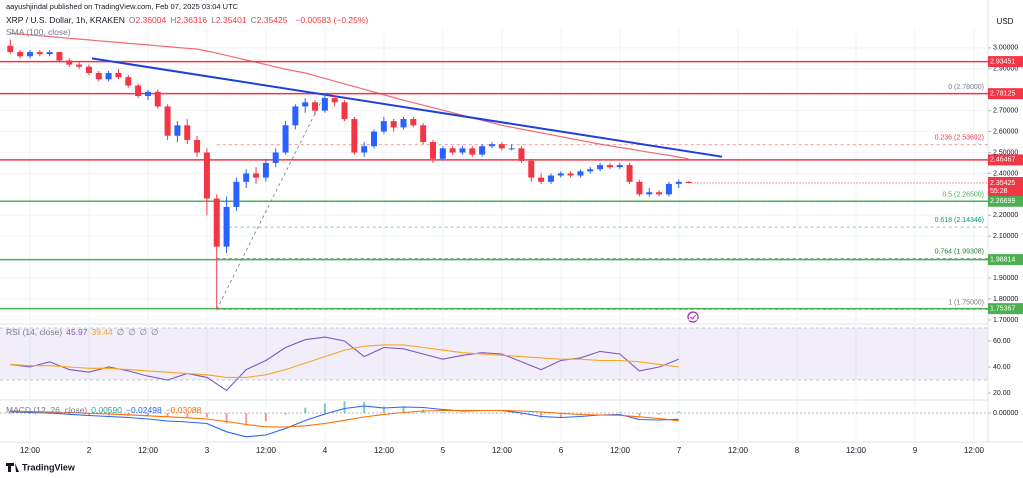 This screenshot has height=478, width=1023. What do you see at coordinates (114, 332) in the screenshot?
I see `rsi-values: 45.97 39.44 ∅ ∅ ∅ ∅` at bounding box center [114, 332].